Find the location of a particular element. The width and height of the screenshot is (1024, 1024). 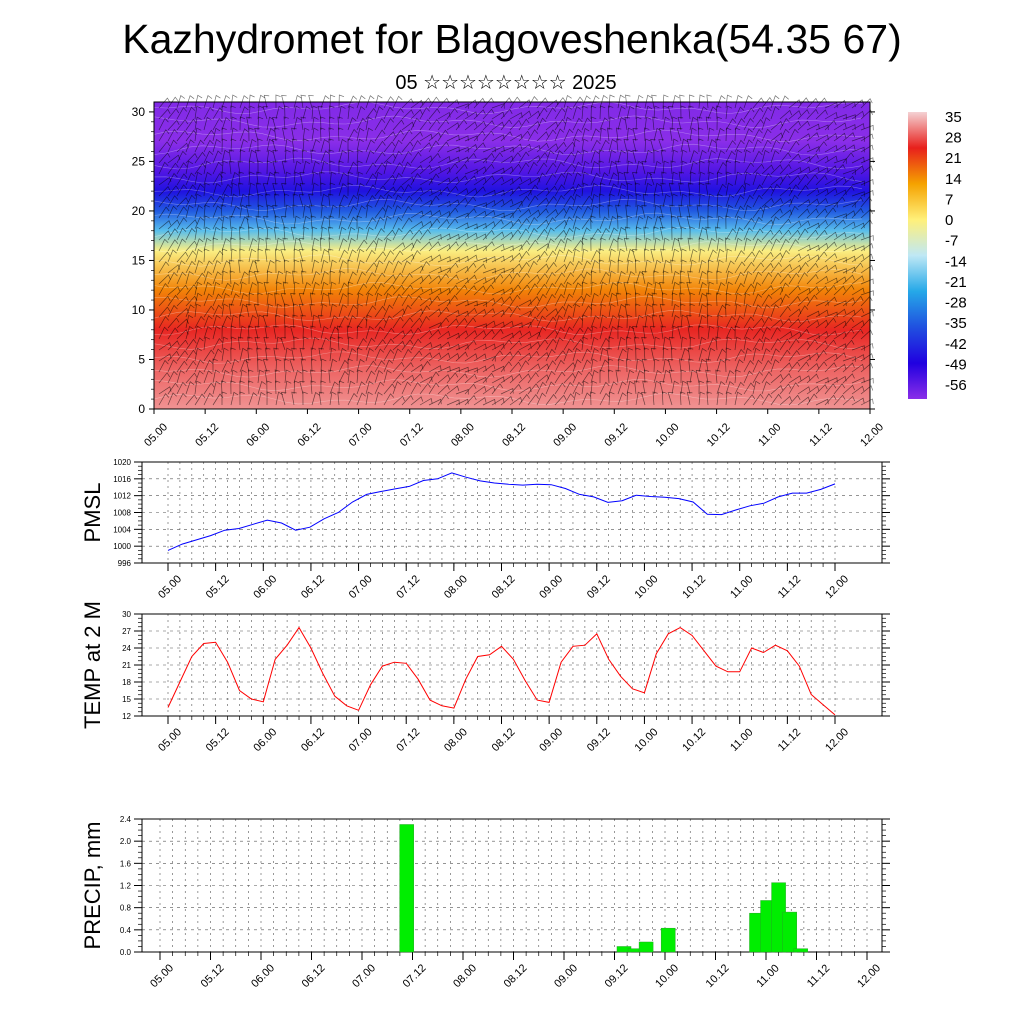

plot-frame is located at coordinates (512, 665).